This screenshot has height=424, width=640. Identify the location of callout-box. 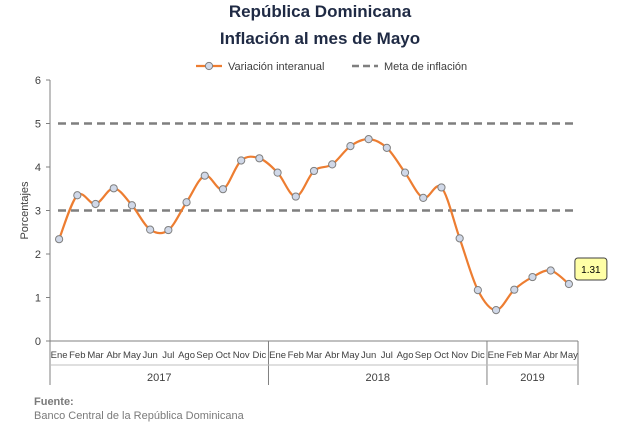
(591, 269).